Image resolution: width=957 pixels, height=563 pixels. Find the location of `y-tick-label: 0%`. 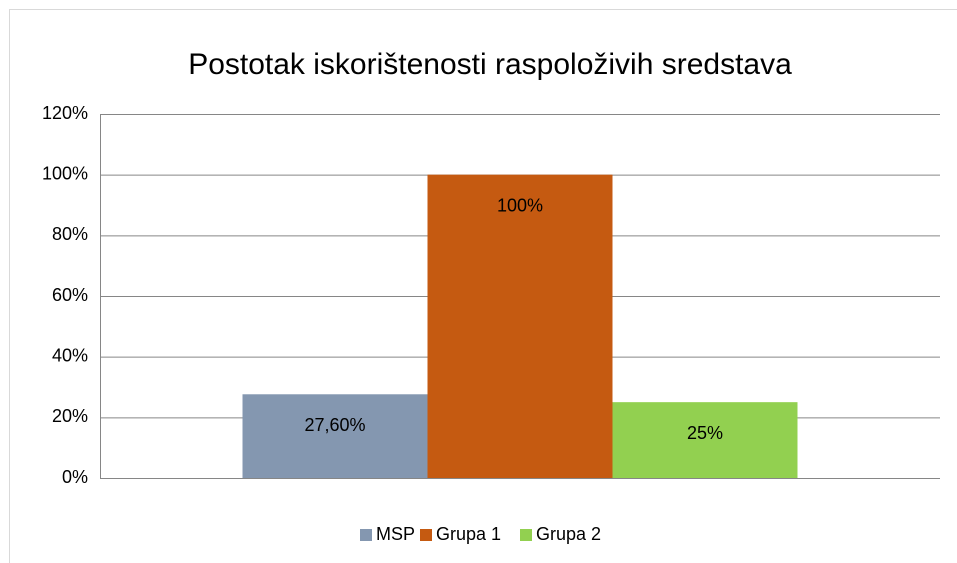

y-tick-label: 0% is located at coordinates (75, 477).